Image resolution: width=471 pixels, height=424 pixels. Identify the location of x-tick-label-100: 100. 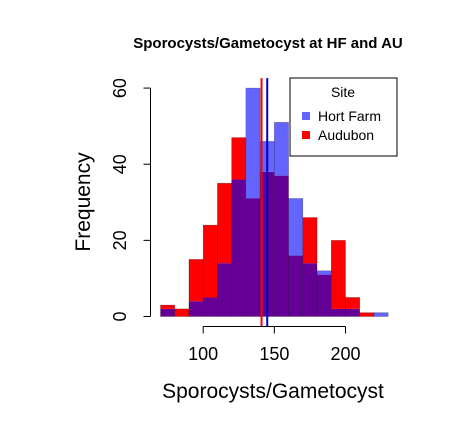
(203, 354).